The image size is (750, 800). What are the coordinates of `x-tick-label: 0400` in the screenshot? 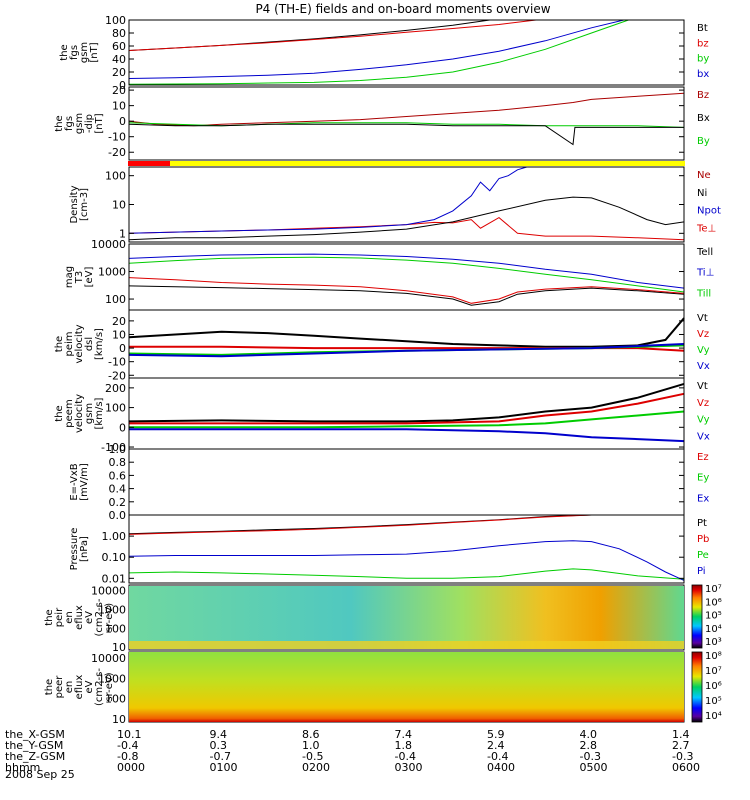 It's located at (501, 767).